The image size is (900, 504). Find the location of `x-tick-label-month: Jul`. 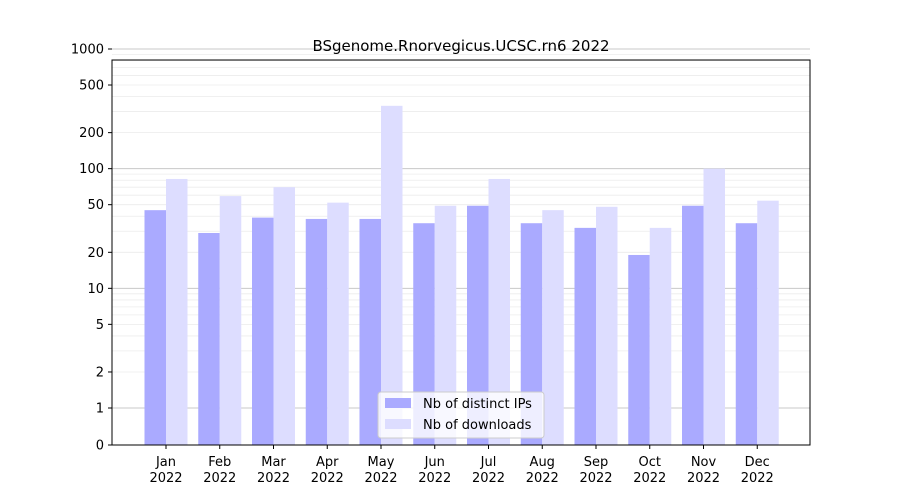

x-tick-label-month: Jul is located at coordinates (488, 462).